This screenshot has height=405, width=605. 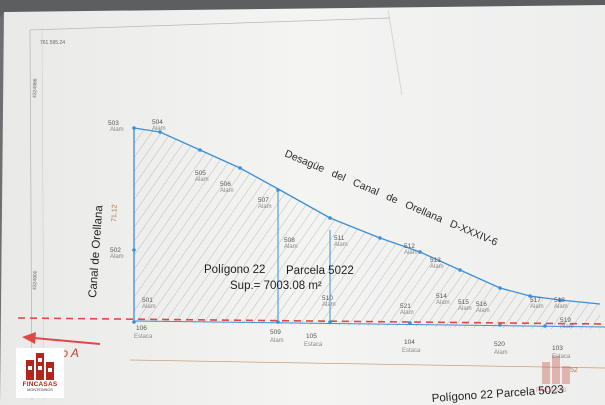 What do you see at coordinates (275, 332) in the screenshot?
I see `point-label: 509` at bounding box center [275, 332].